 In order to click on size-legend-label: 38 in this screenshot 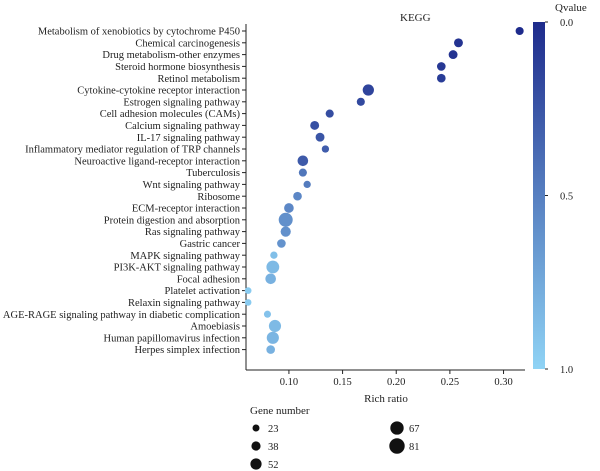, I will do `click(273, 447)`.